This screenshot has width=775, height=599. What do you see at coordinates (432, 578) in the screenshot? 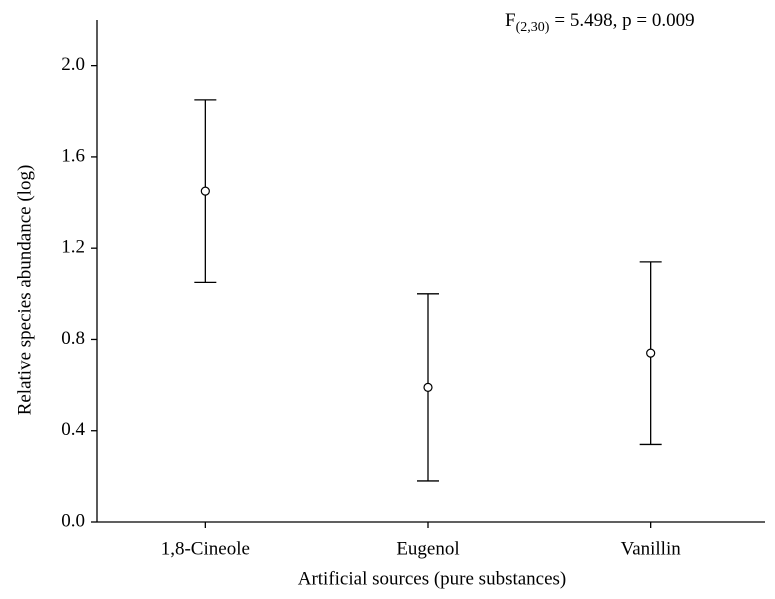
I see `x-axis-label: Artificial sources (pure substances)` at bounding box center [432, 578].